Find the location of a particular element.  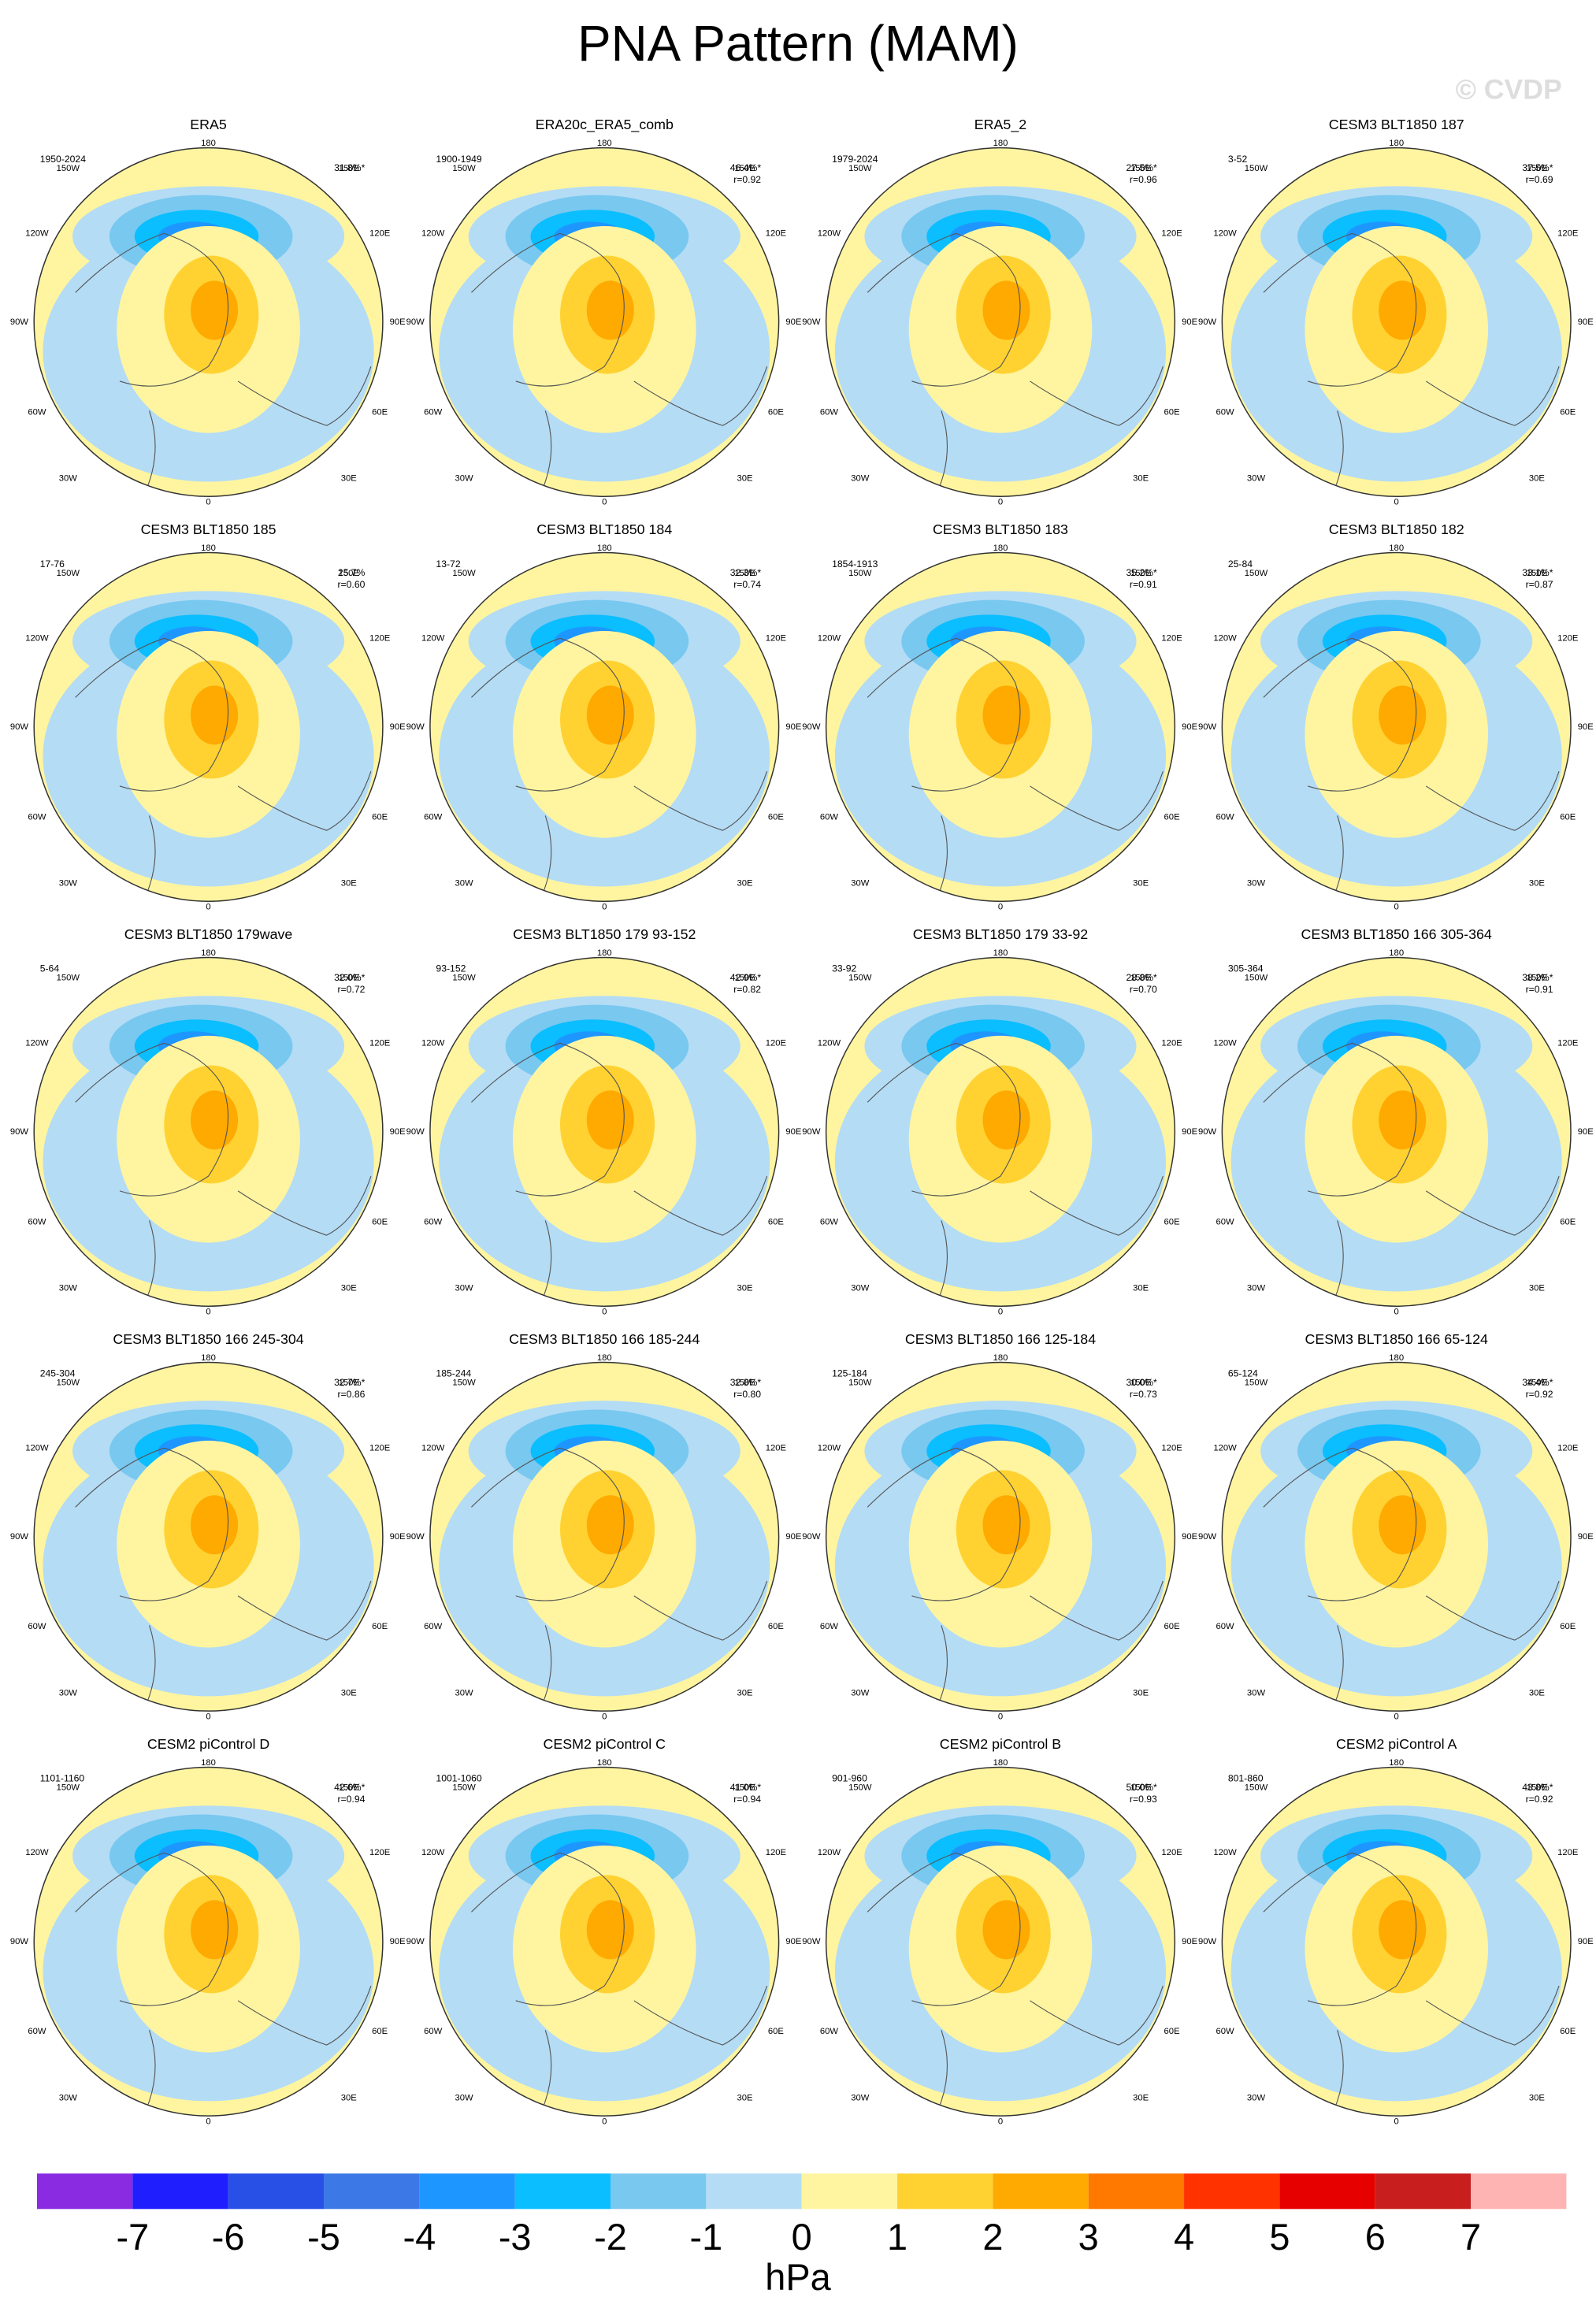

panel-title: CESM3 BLT1850 179 33-92 is located at coordinates (1001, 934).